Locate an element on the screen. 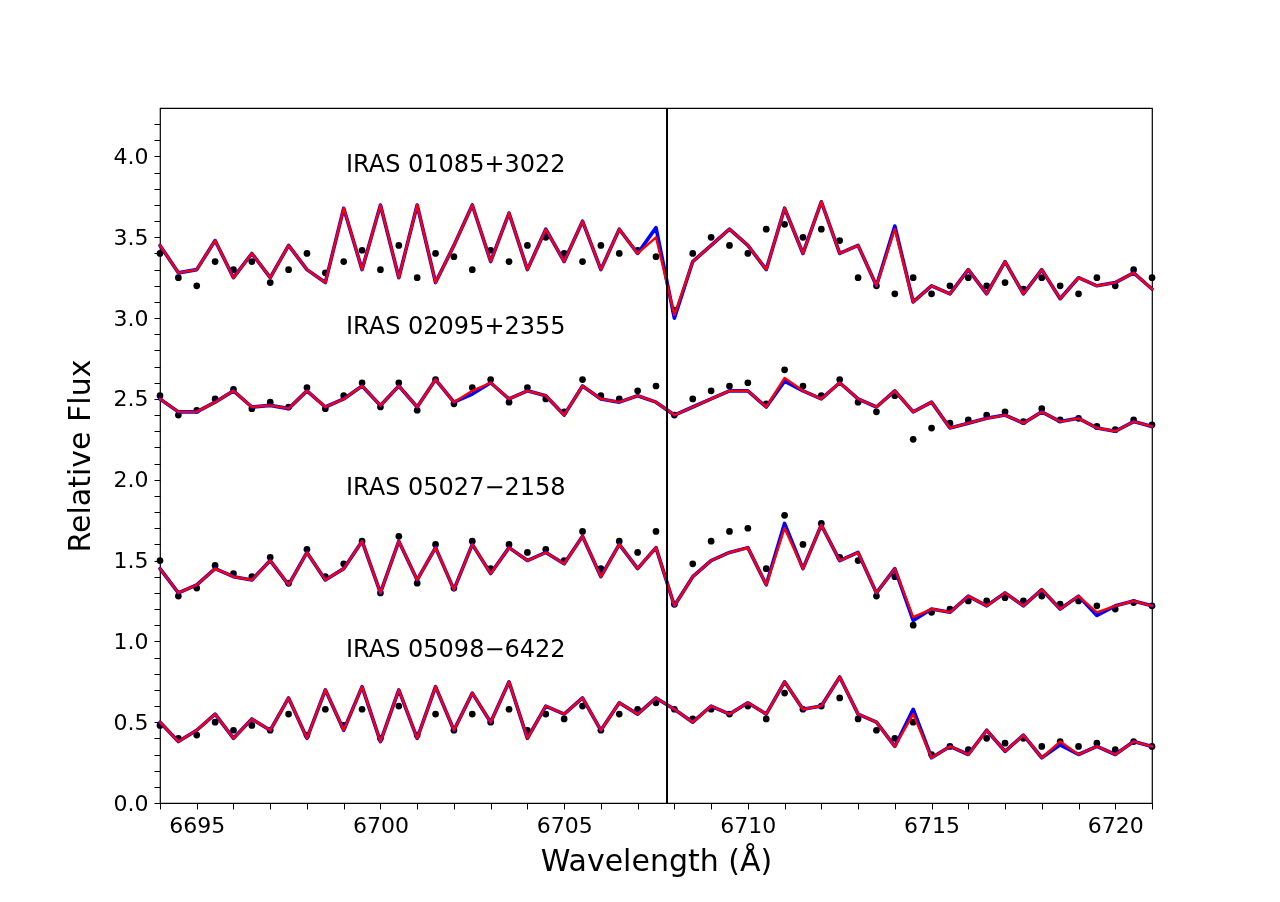 This screenshot has width=1280, height=902. x-tick-label: 6695 is located at coordinates (197, 825).